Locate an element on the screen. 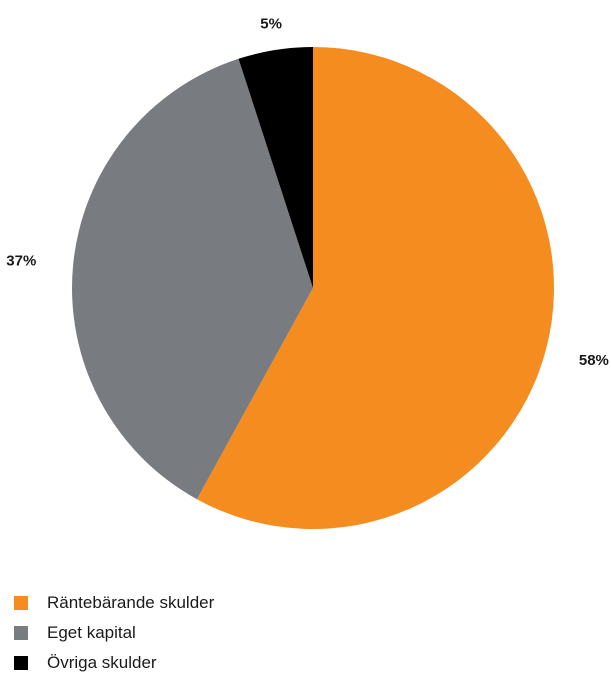 Image resolution: width=611 pixels, height=678 pixels. pie-slice-ovriga-skulder is located at coordinates (275, 167).